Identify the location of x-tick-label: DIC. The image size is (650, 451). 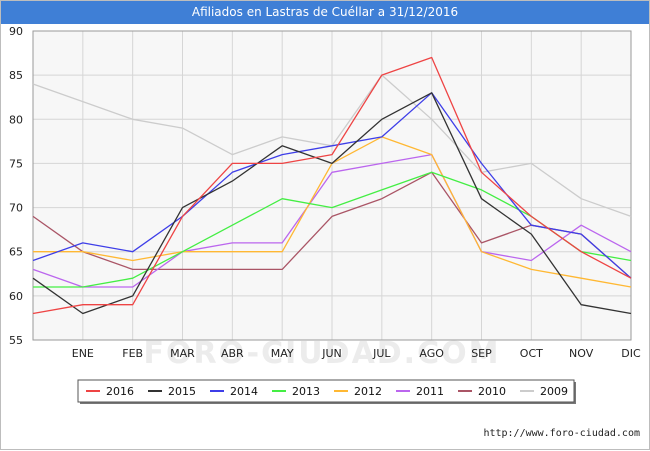
(631, 353).